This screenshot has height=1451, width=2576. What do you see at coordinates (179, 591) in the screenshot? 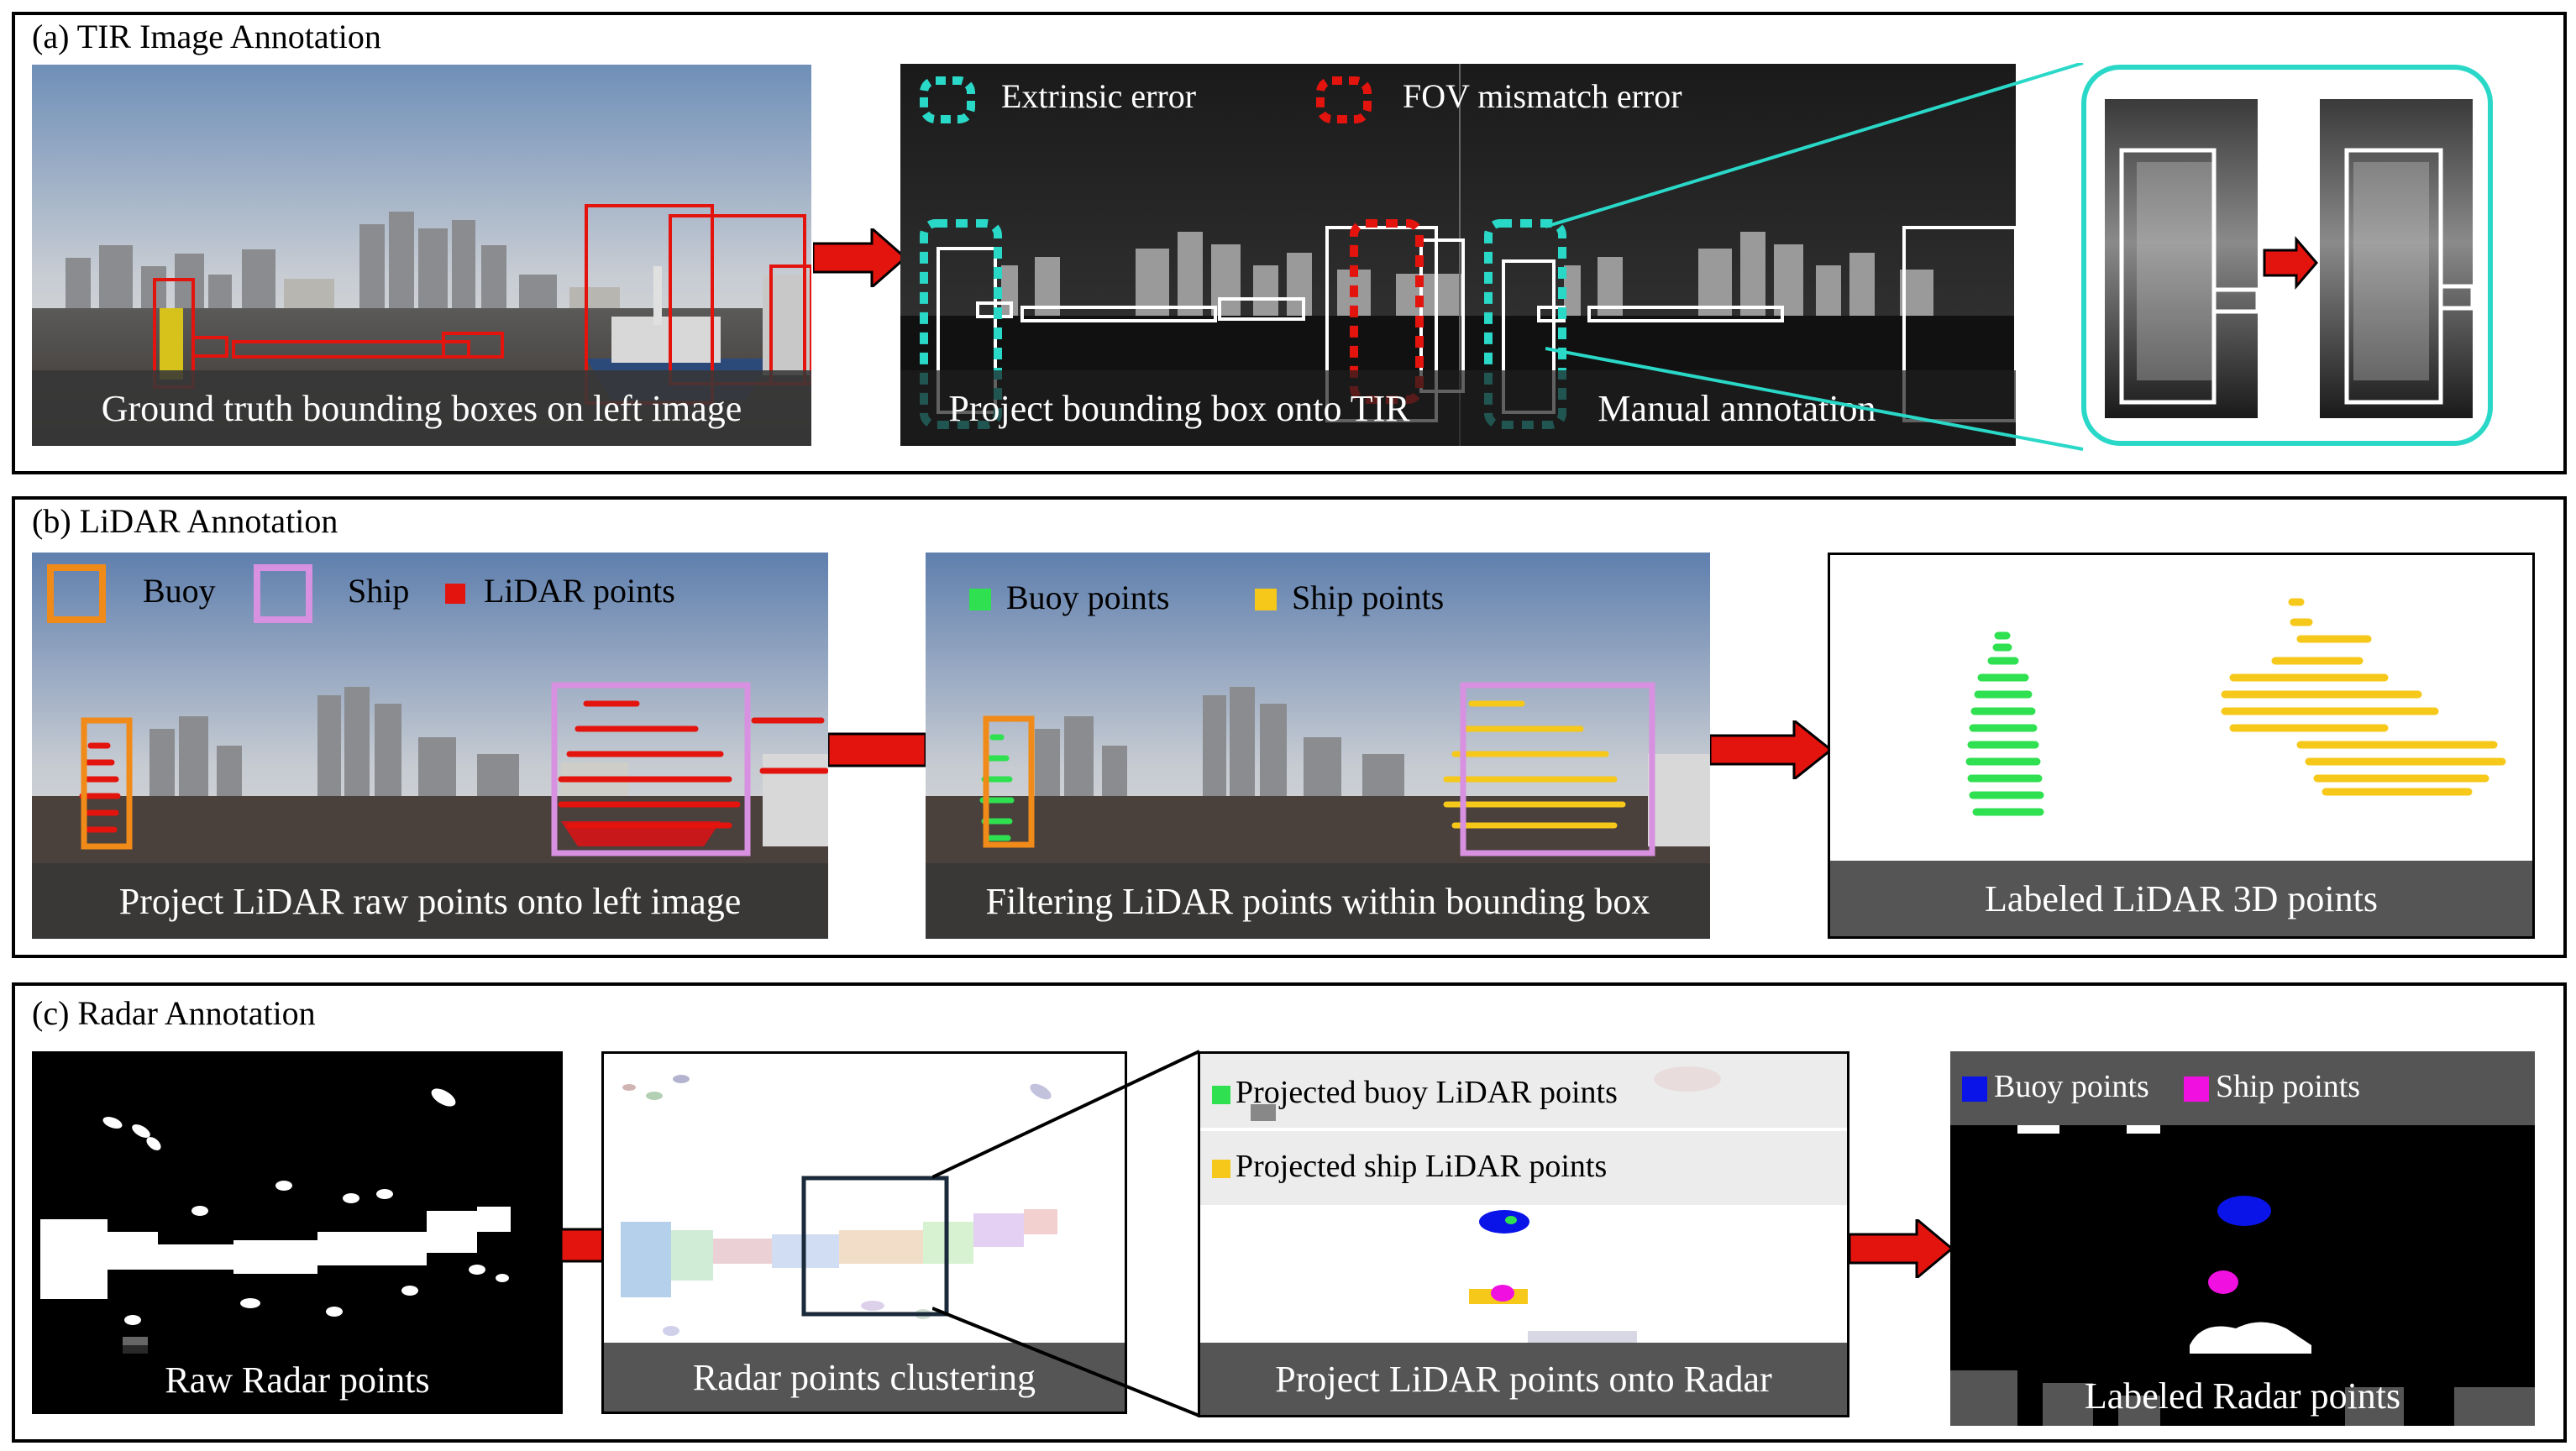
I see `legend-buoy: Buoy` at bounding box center [179, 591].